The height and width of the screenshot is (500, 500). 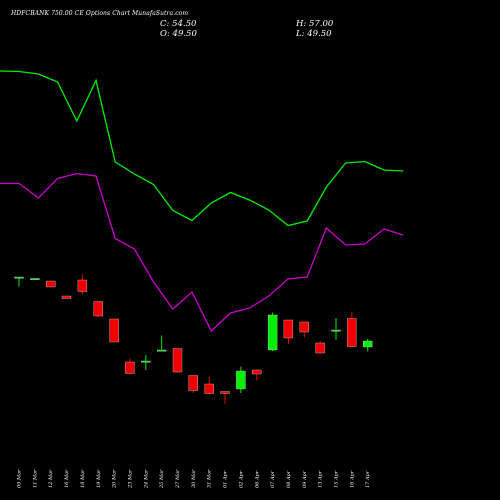 I want to click on candle-27-mar, so click(x=177, y=360).